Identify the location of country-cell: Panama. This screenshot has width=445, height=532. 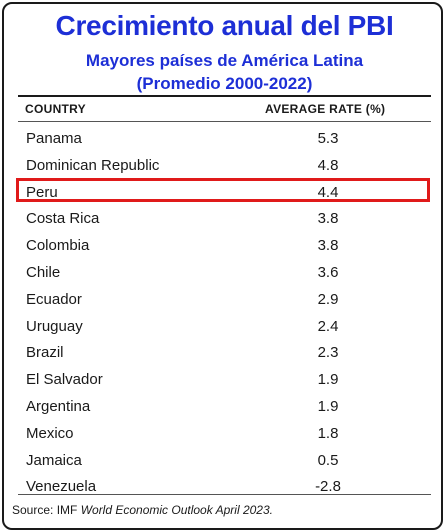
(54, 138).